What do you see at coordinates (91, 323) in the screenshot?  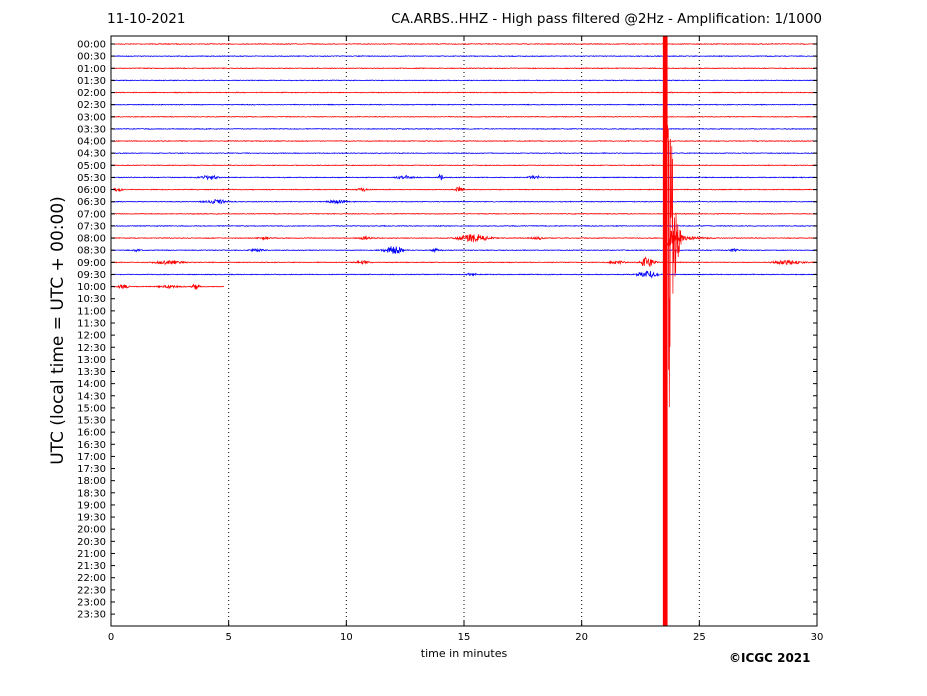 I see `y-tick-label: 11:30` at bounding box center [91, 323].